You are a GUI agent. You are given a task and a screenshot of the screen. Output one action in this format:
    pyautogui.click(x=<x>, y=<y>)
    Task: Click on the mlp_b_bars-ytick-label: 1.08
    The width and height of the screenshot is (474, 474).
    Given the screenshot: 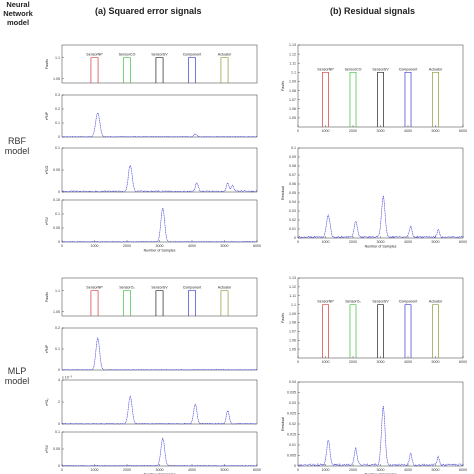 What is the action you would take?
    pyautogui.click(x=292, y=323)
    